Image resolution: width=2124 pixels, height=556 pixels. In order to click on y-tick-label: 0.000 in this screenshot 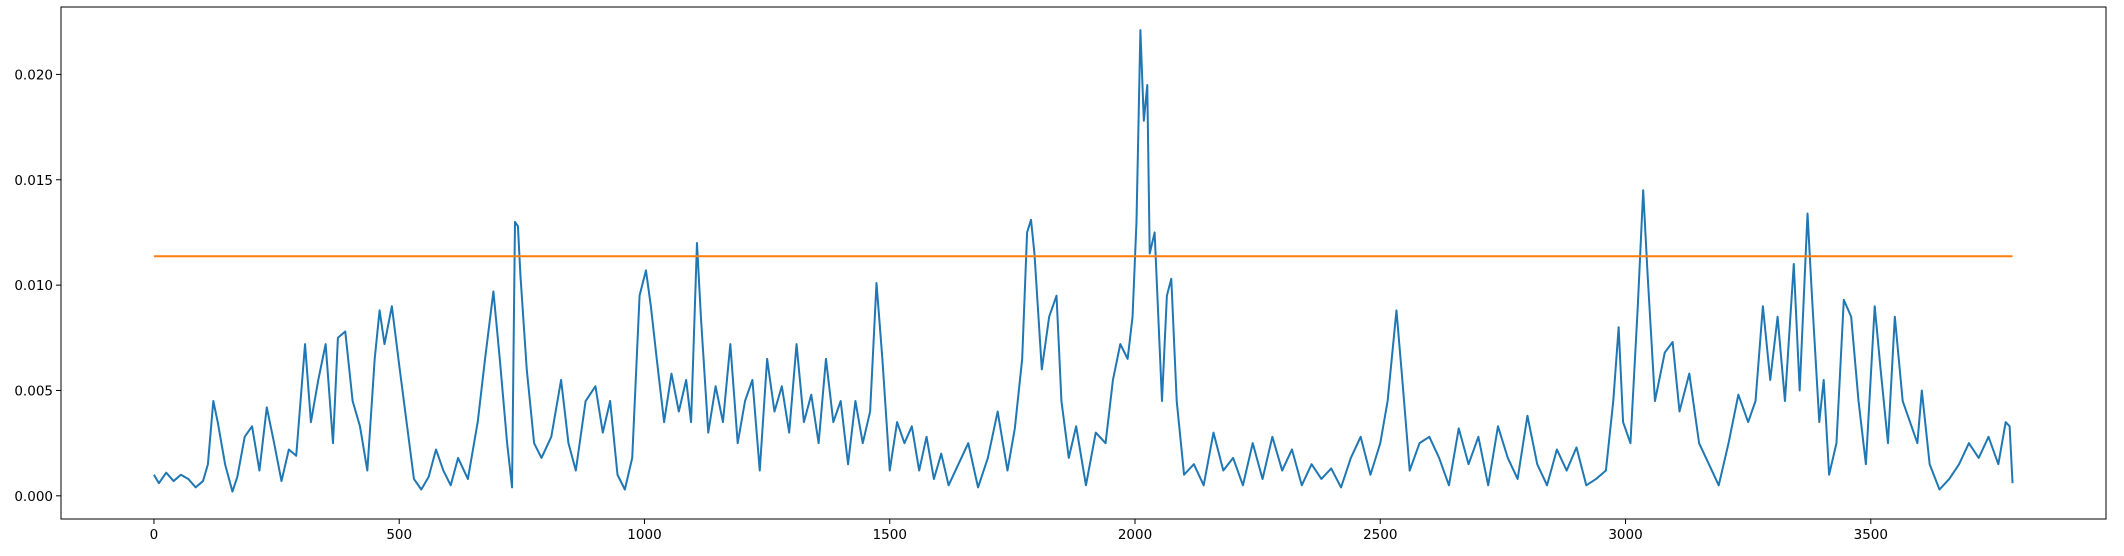, I will do `click(33, 497)`.